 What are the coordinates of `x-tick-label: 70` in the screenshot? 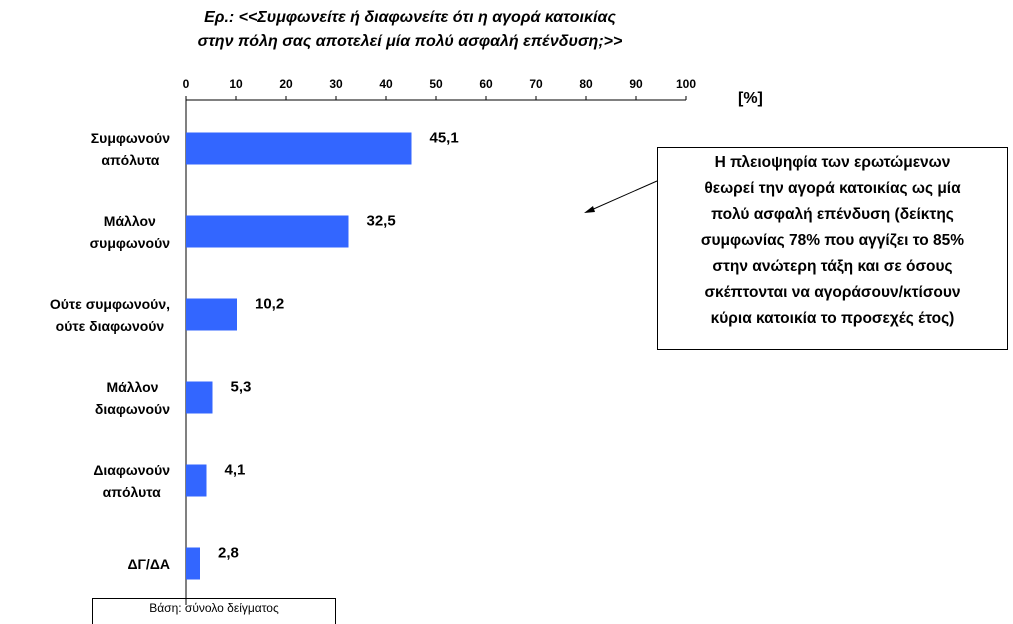 It's located at (536, 84).